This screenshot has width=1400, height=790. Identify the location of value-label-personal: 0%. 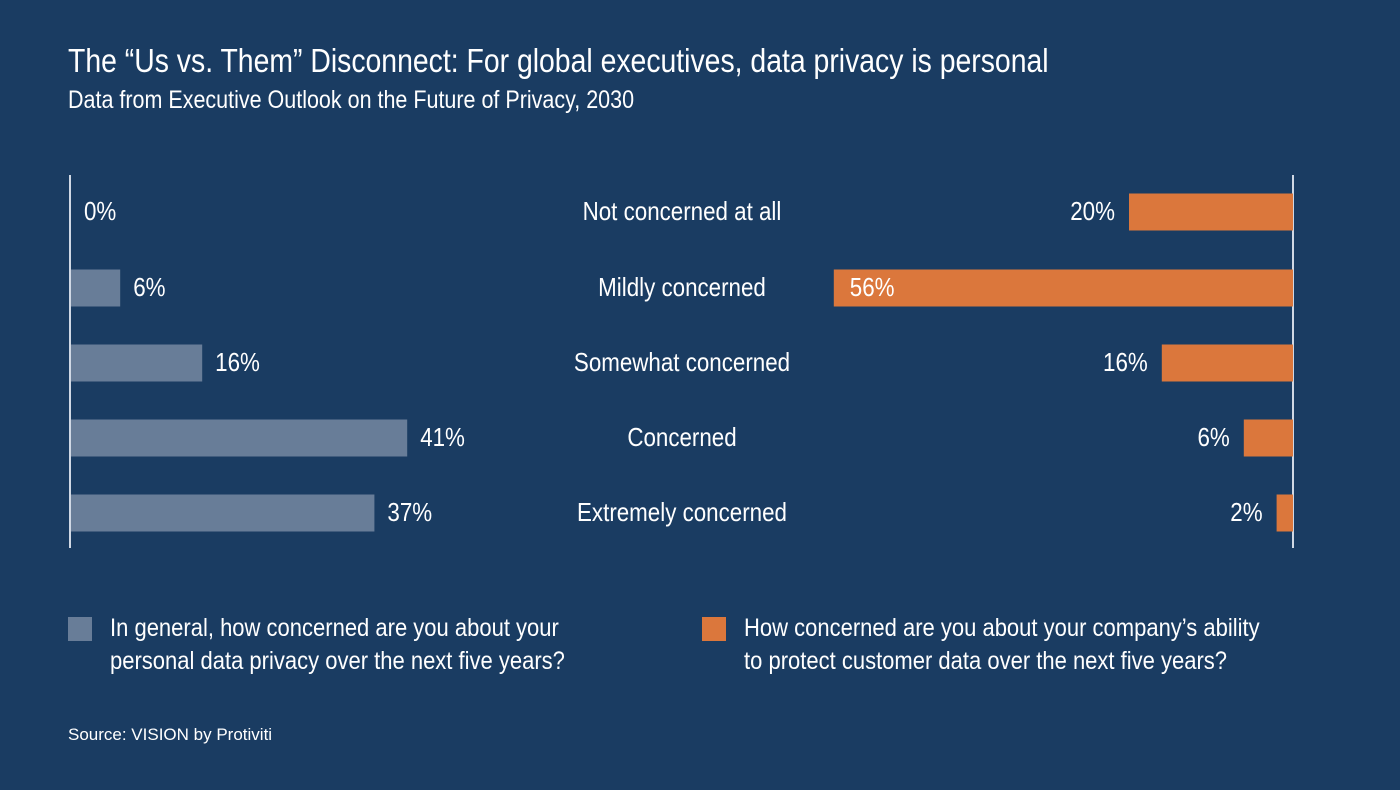
(100, 212).